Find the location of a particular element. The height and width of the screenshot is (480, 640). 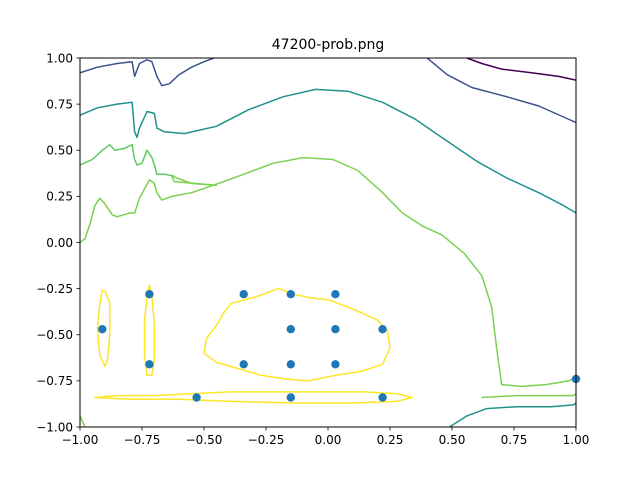

x-tick-label-6: 0.50 is located at coordinates (452, 440).